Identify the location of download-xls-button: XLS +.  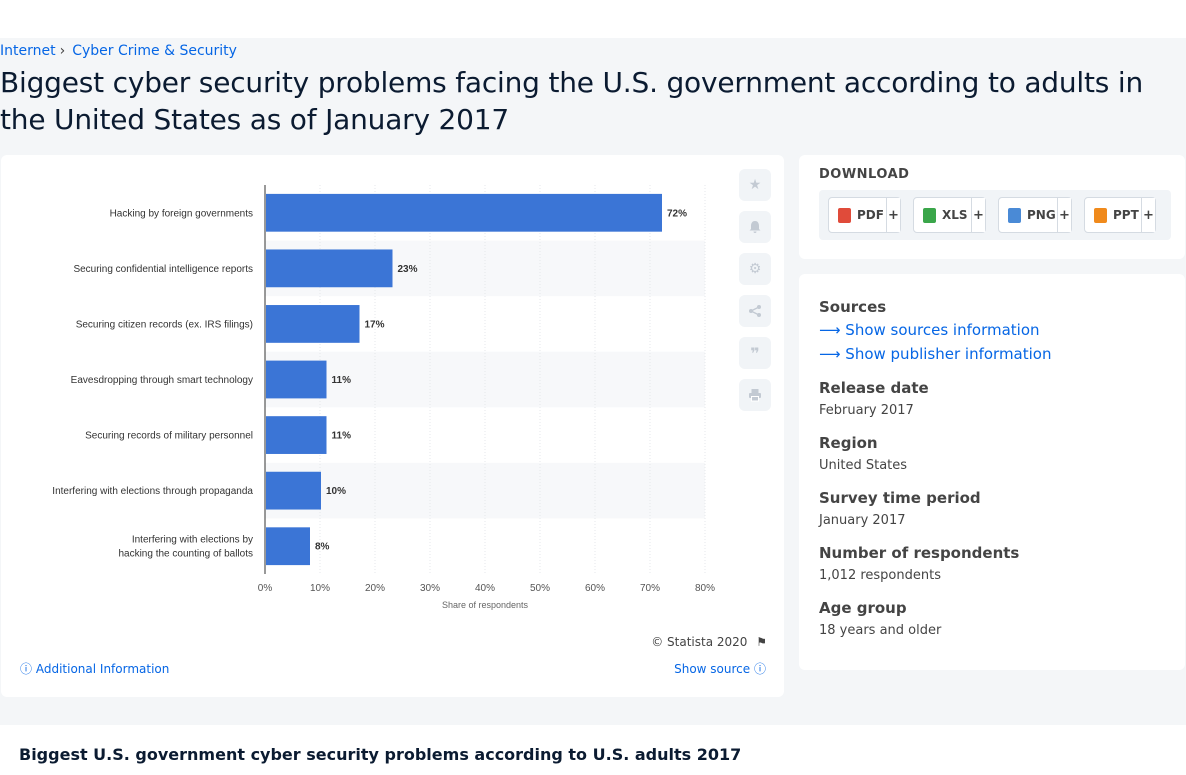
(949, 215).